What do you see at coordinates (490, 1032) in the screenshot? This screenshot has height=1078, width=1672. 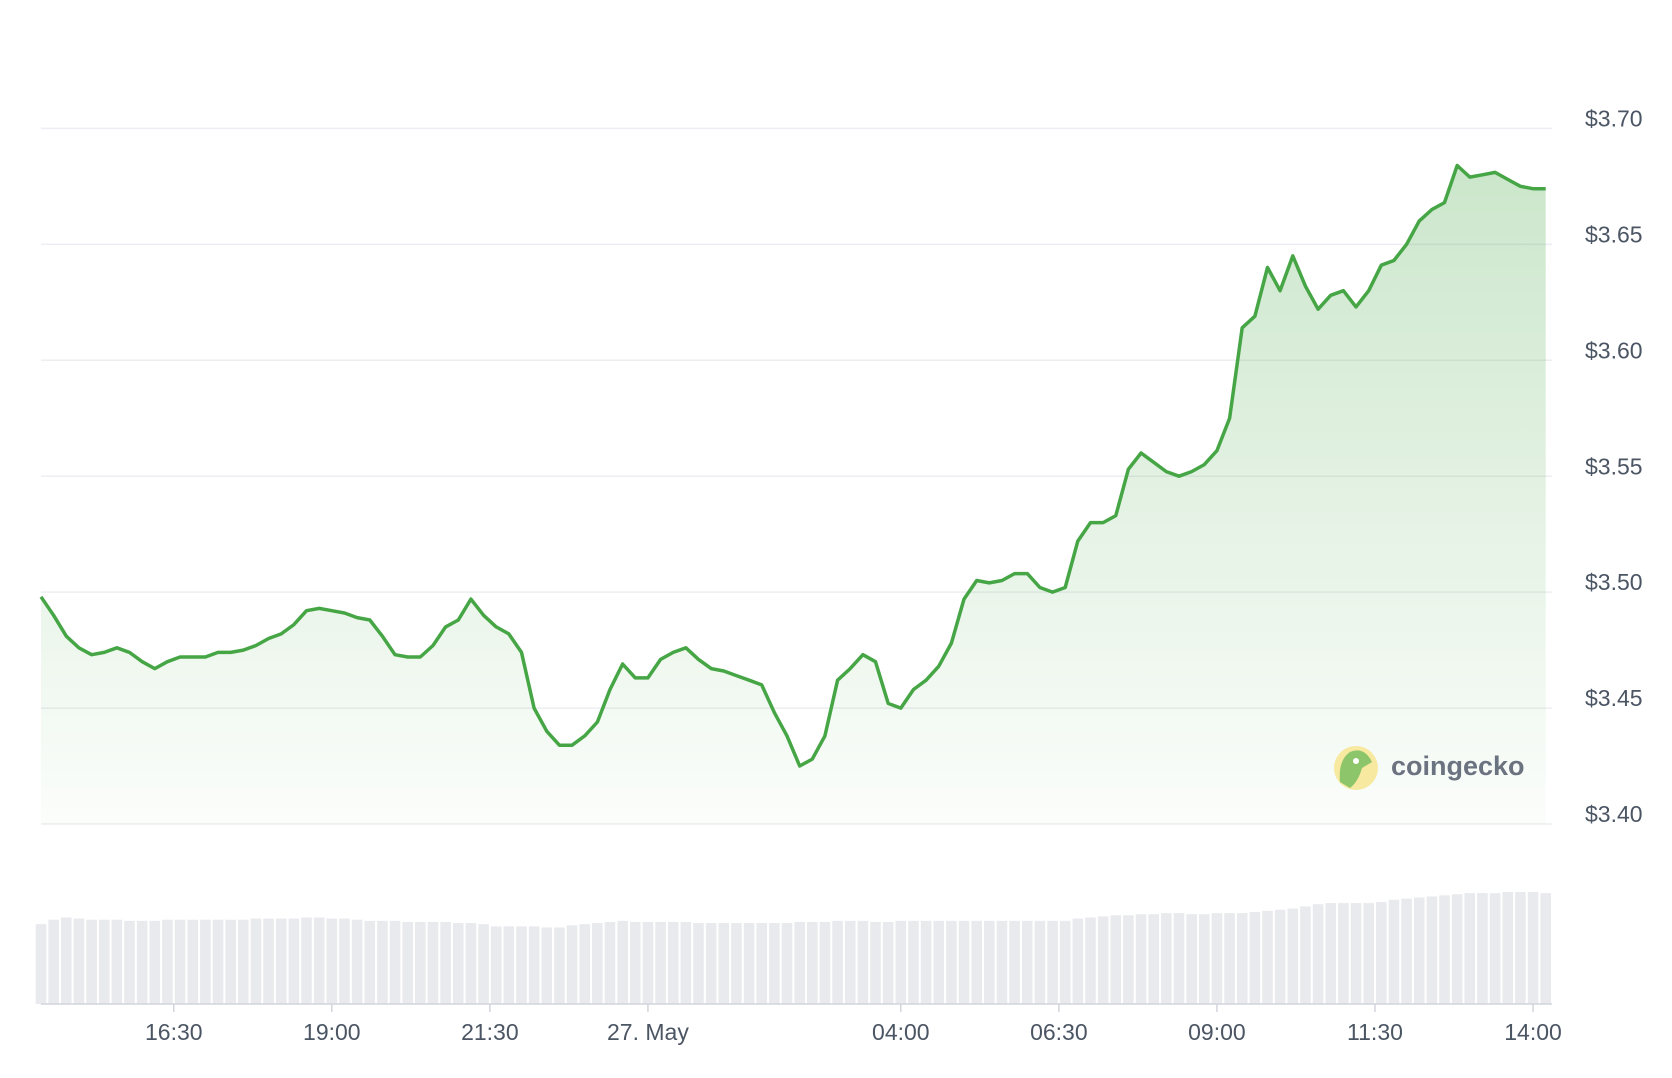 I see `x-tick-label: 21:30` at bounding box center [490, 1032].